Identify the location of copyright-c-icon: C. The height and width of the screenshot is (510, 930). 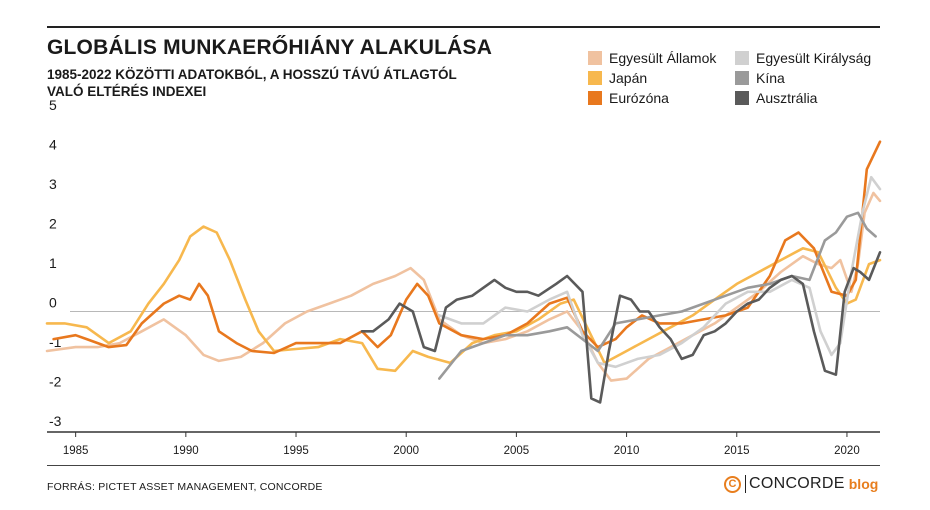
(732, 484).